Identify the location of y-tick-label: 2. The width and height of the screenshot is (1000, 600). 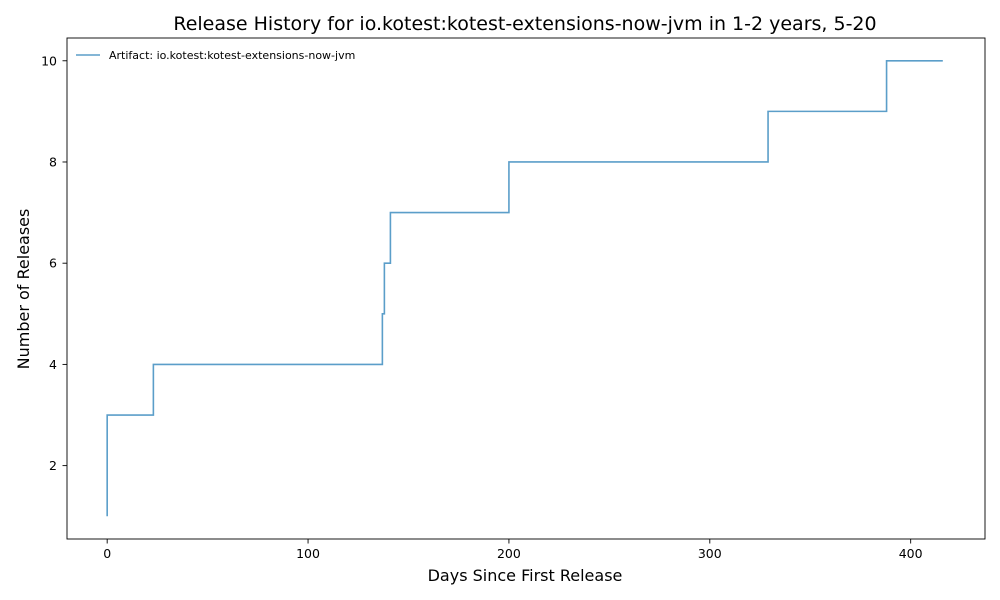
(53, 465).